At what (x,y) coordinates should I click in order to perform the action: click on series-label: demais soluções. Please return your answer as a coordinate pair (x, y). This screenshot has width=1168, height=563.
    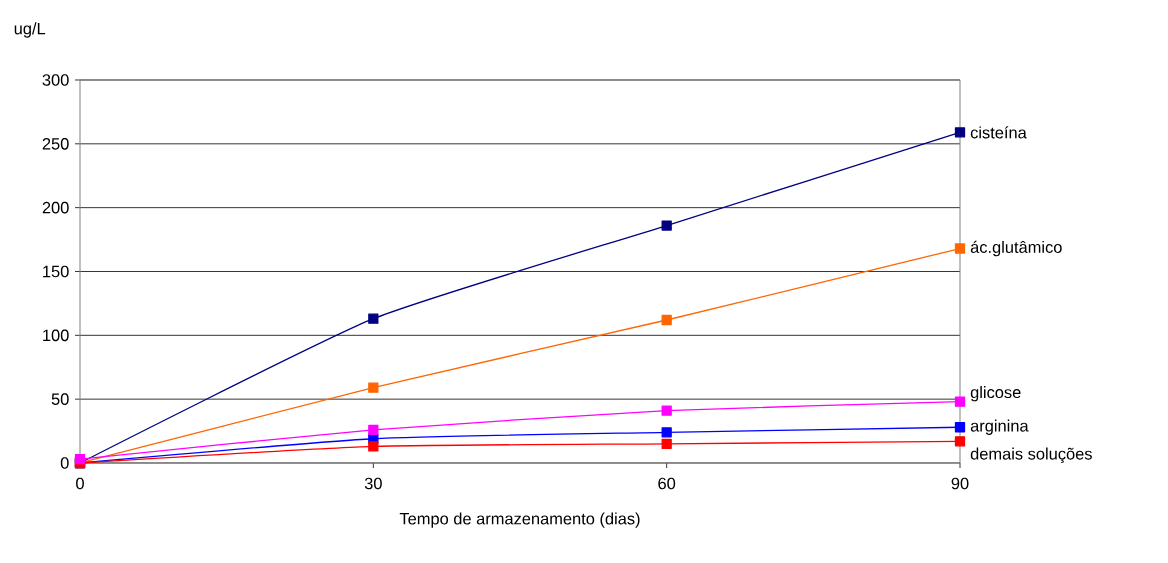
    Looking at the image, I should click on (1031, 455).